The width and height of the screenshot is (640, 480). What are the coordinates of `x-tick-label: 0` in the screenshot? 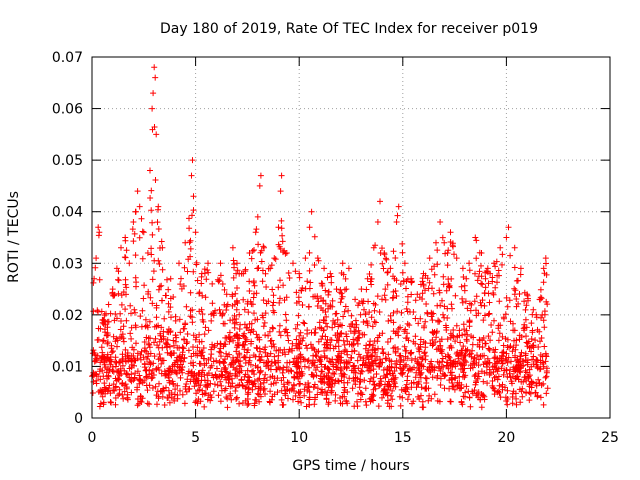 It's located at (92, 438).